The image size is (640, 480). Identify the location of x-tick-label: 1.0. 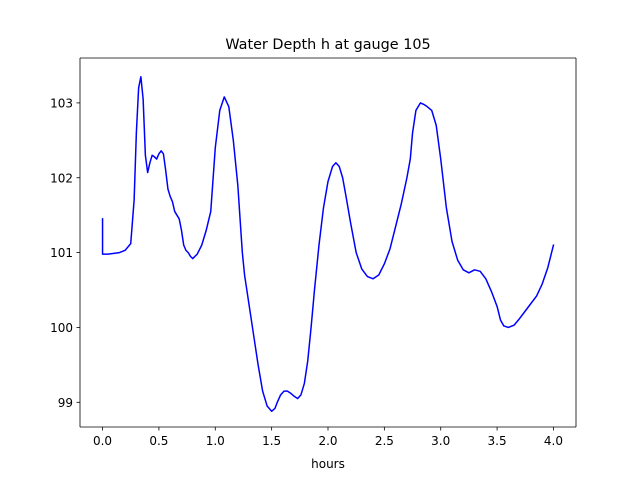
(215, 441).